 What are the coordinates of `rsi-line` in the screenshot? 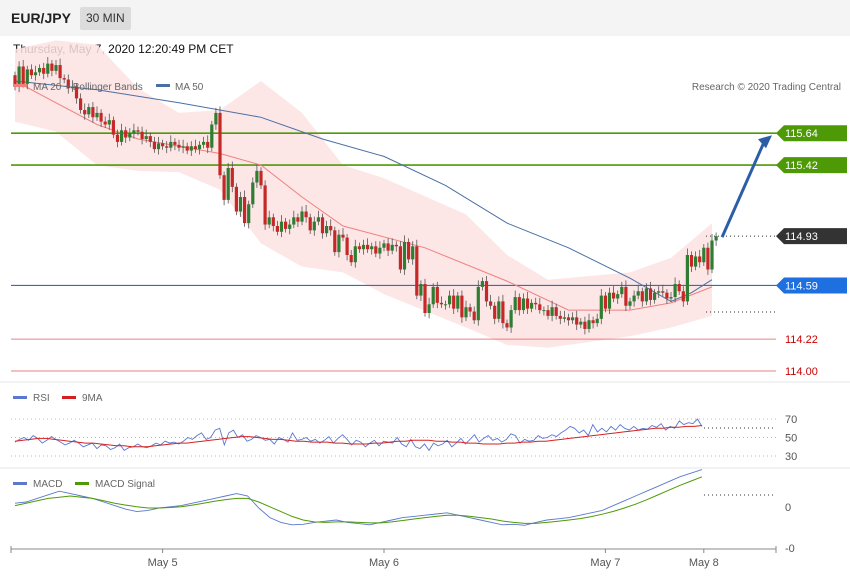 It's located at (358, 435).